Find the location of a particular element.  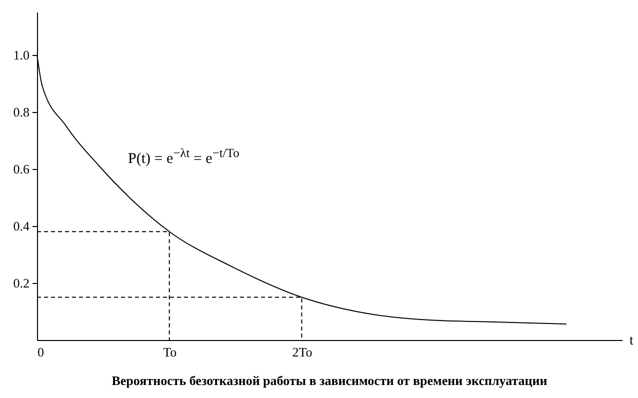

x-tick-label: To is located at coordinates (170, 352).